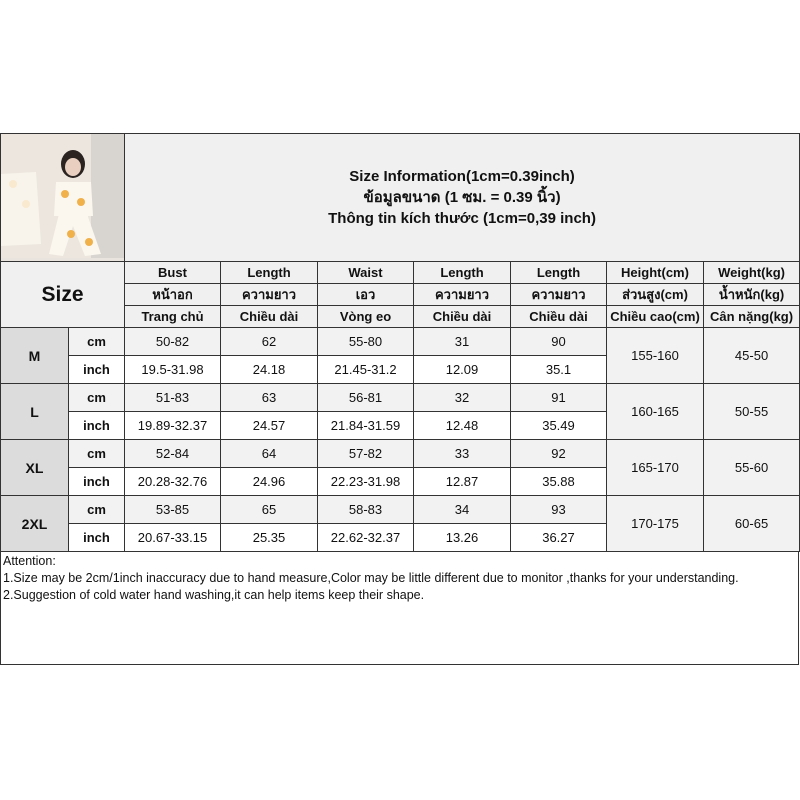  What do you see at coordinates (751, 355) in the screenshot?
I see `weight-cell: 45-50` at bounding box center [751, 355].